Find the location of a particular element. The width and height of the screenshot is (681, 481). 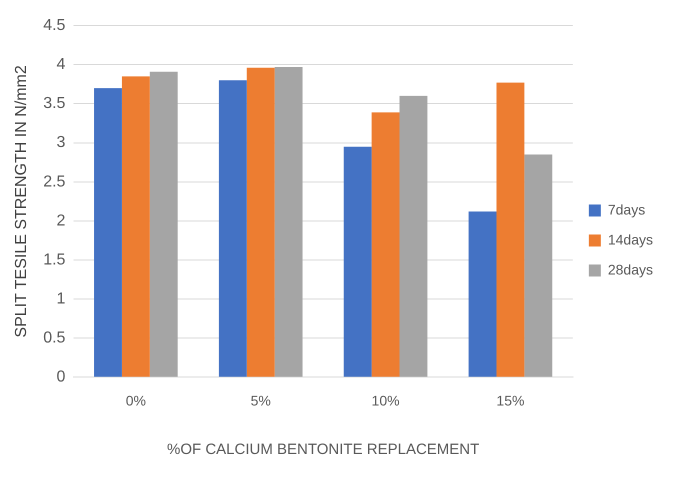

y-tick-label: 4.5 is located at coordinates (54, 25).